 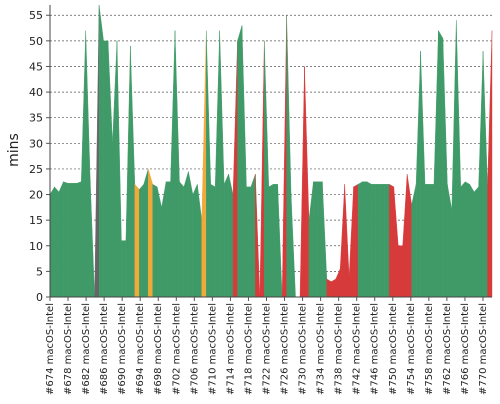 I want to click on x-tick-label: #734 macOS-Intel, so click(x=321, y=349).